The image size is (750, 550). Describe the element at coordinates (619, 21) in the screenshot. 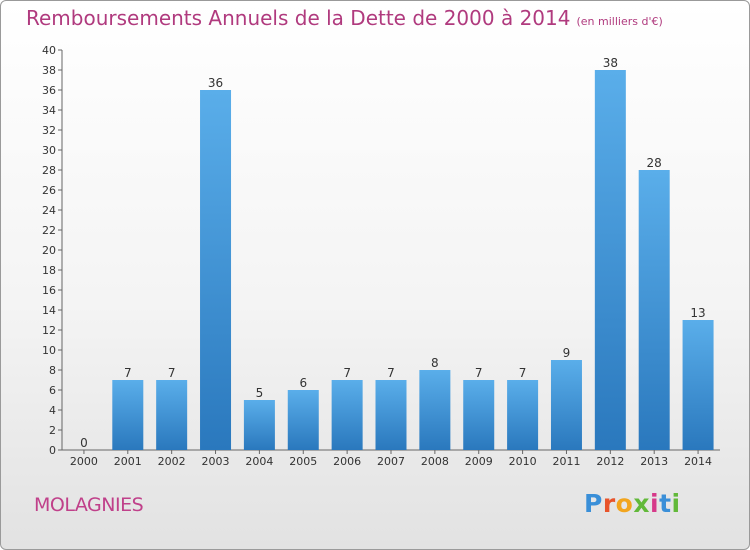

I see `chart-subtitle: (en milliers d'€)` at that location.